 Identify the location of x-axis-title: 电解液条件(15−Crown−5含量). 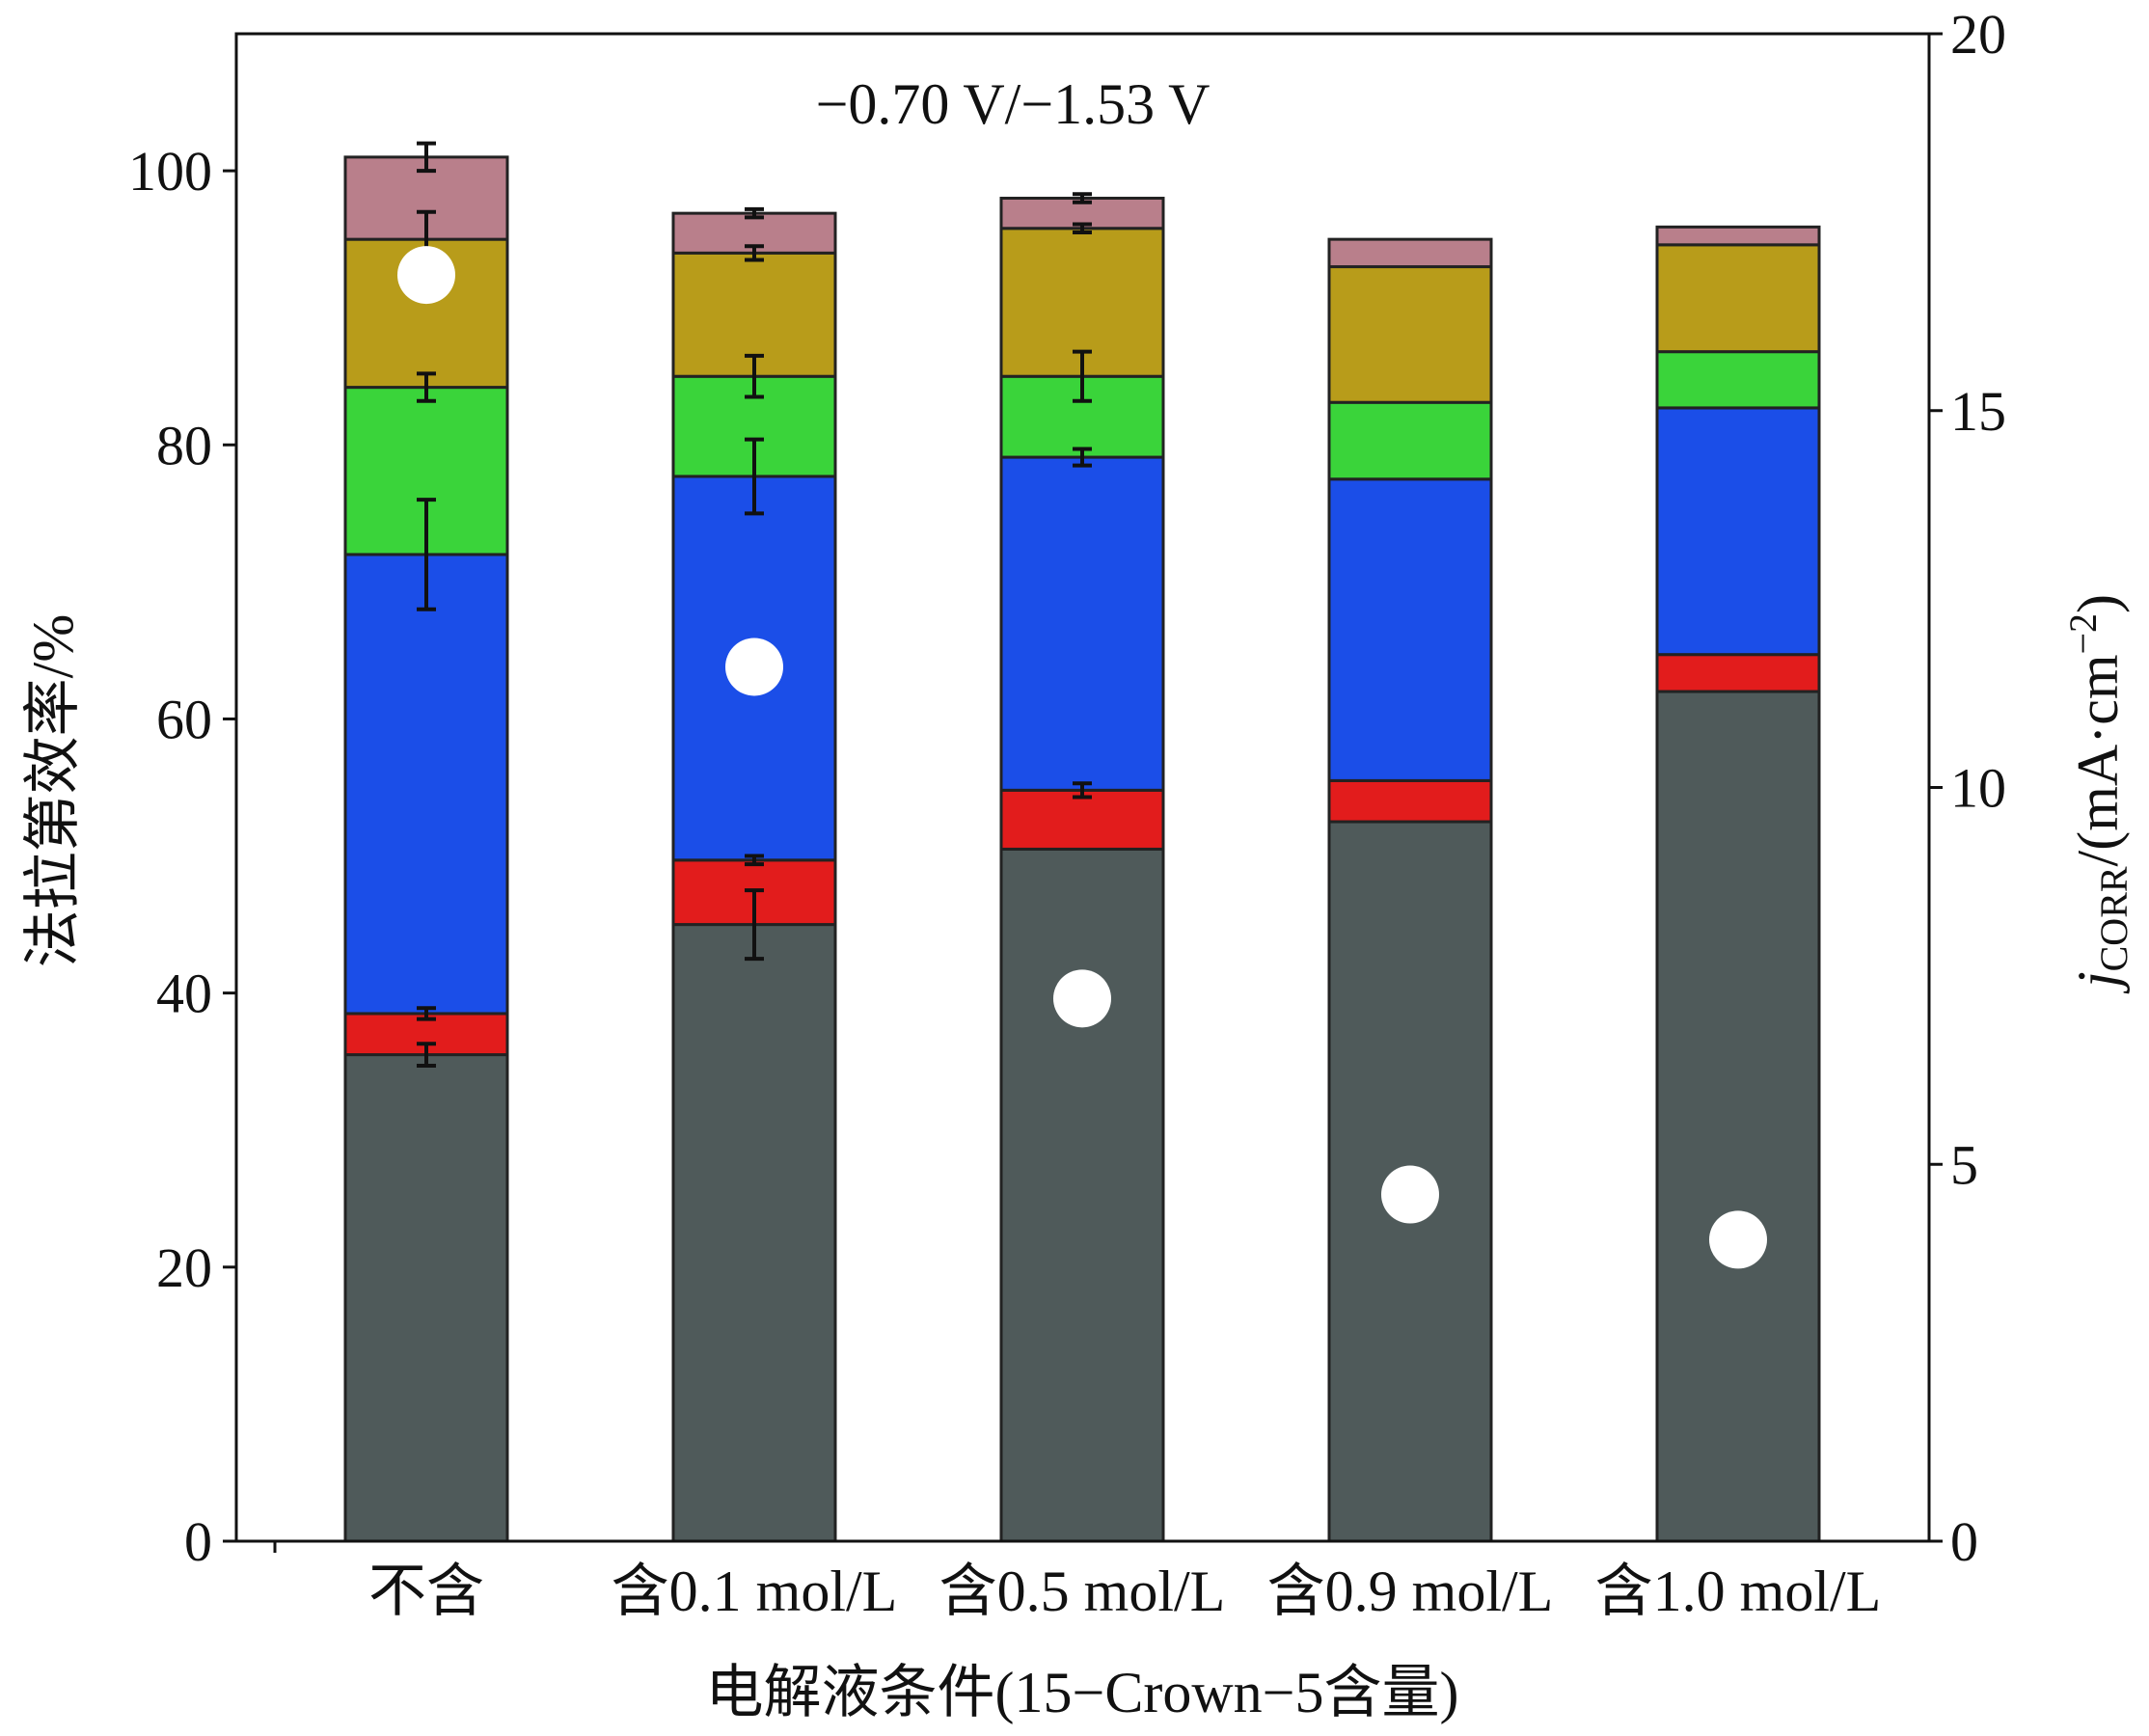
(1082, 1693).